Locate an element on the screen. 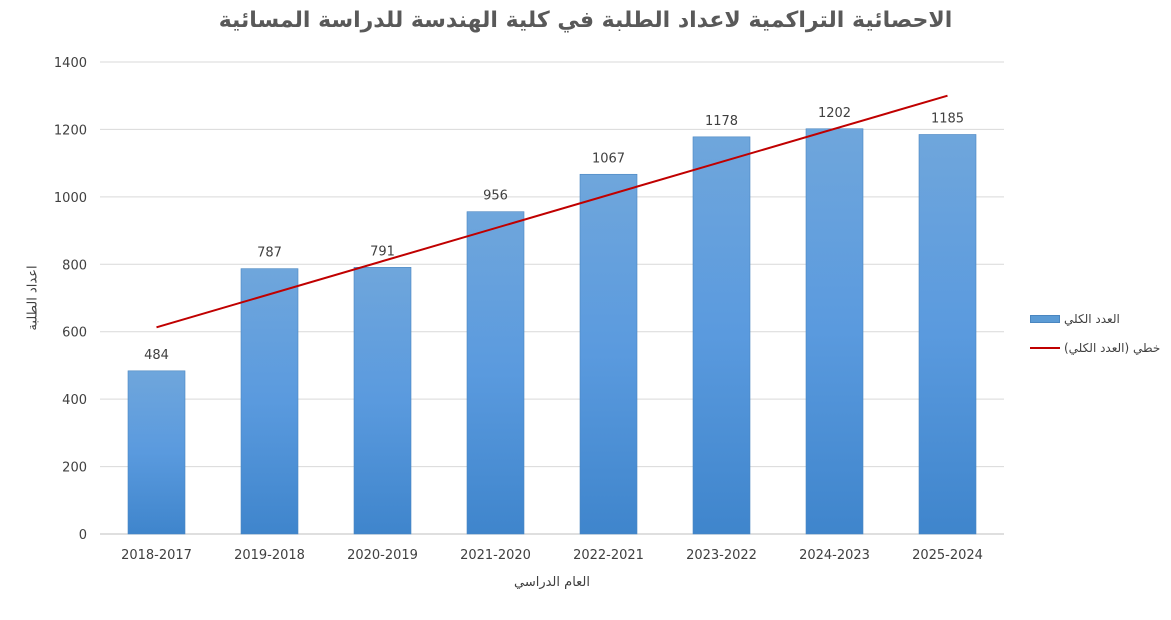 Image resolution: width=1171 pixels, height=620 pixels. data-label: 787 is located at coordinates (269, 253).